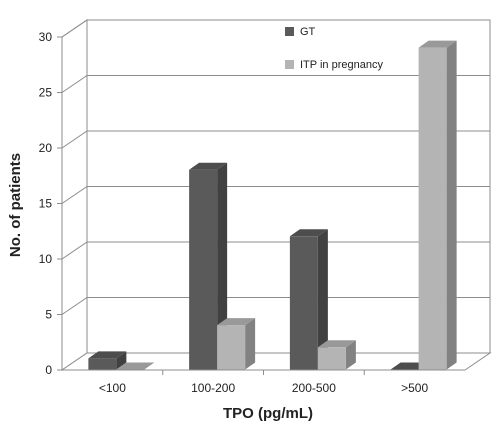 This screenshot has width=500, height=438. What do you see at coordinates (48, 315) in the screenshot?
I see `y-tick-label: 5` at bounding box center [48, 315].